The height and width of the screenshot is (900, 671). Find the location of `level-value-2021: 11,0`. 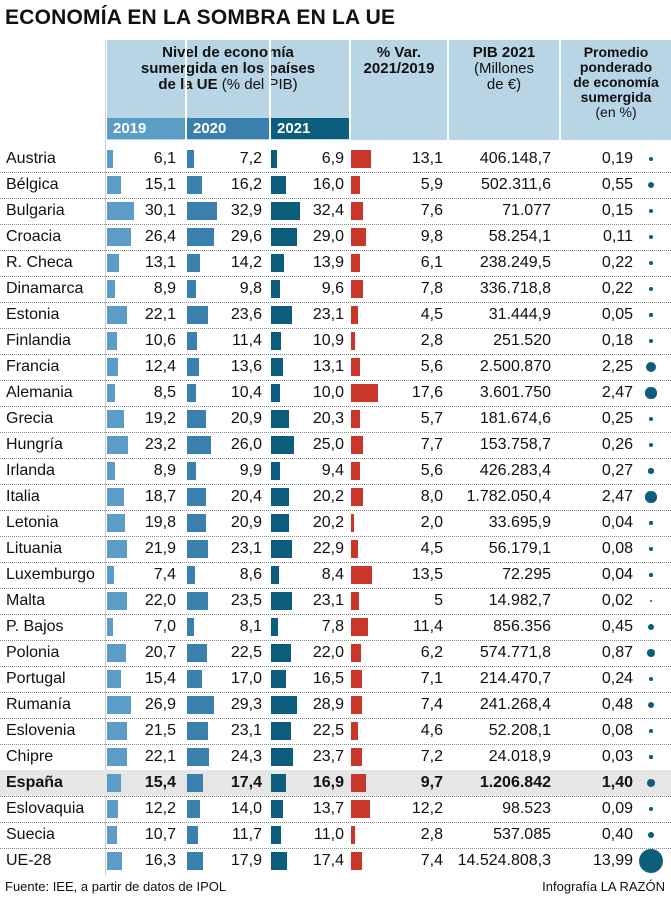

level-value-2021: 11,0 is located at coordinates (329, 834).